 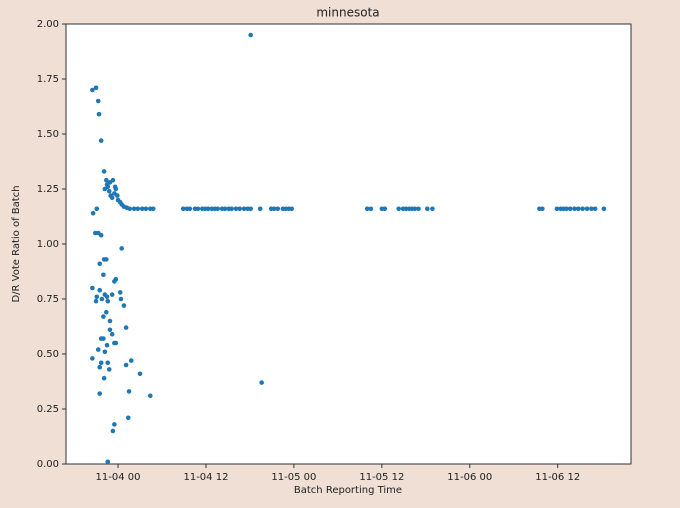 I want to click on y-tick-label: 2.00, so click(x=48, y=24).